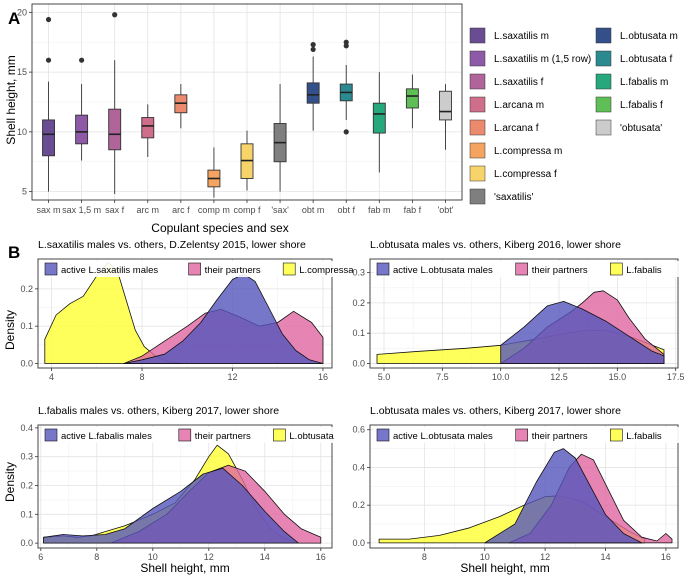 Image resolution: width=685 pixels, height=577 pixels. I want to click on x-tick-label: comp m, so click(214, 210).